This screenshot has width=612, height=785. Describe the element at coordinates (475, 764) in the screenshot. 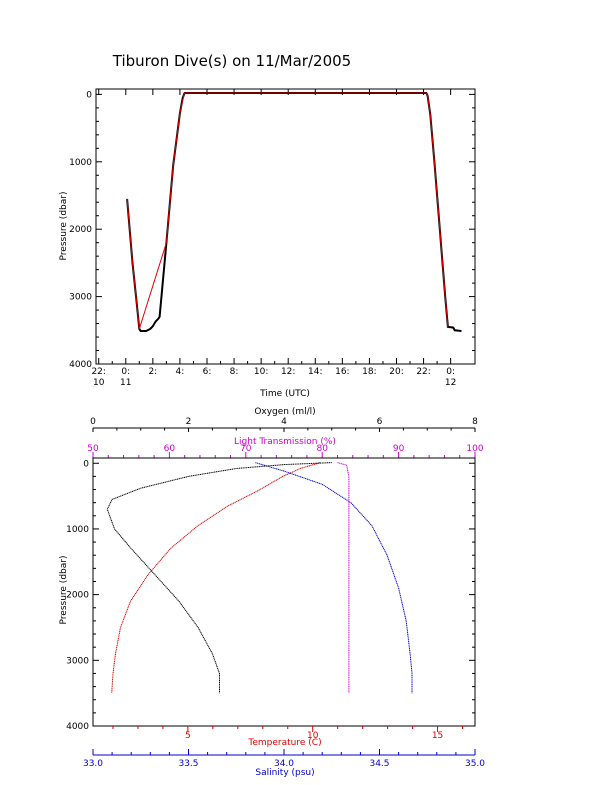

I see `salinity-tick-label: 35.0` at that location.